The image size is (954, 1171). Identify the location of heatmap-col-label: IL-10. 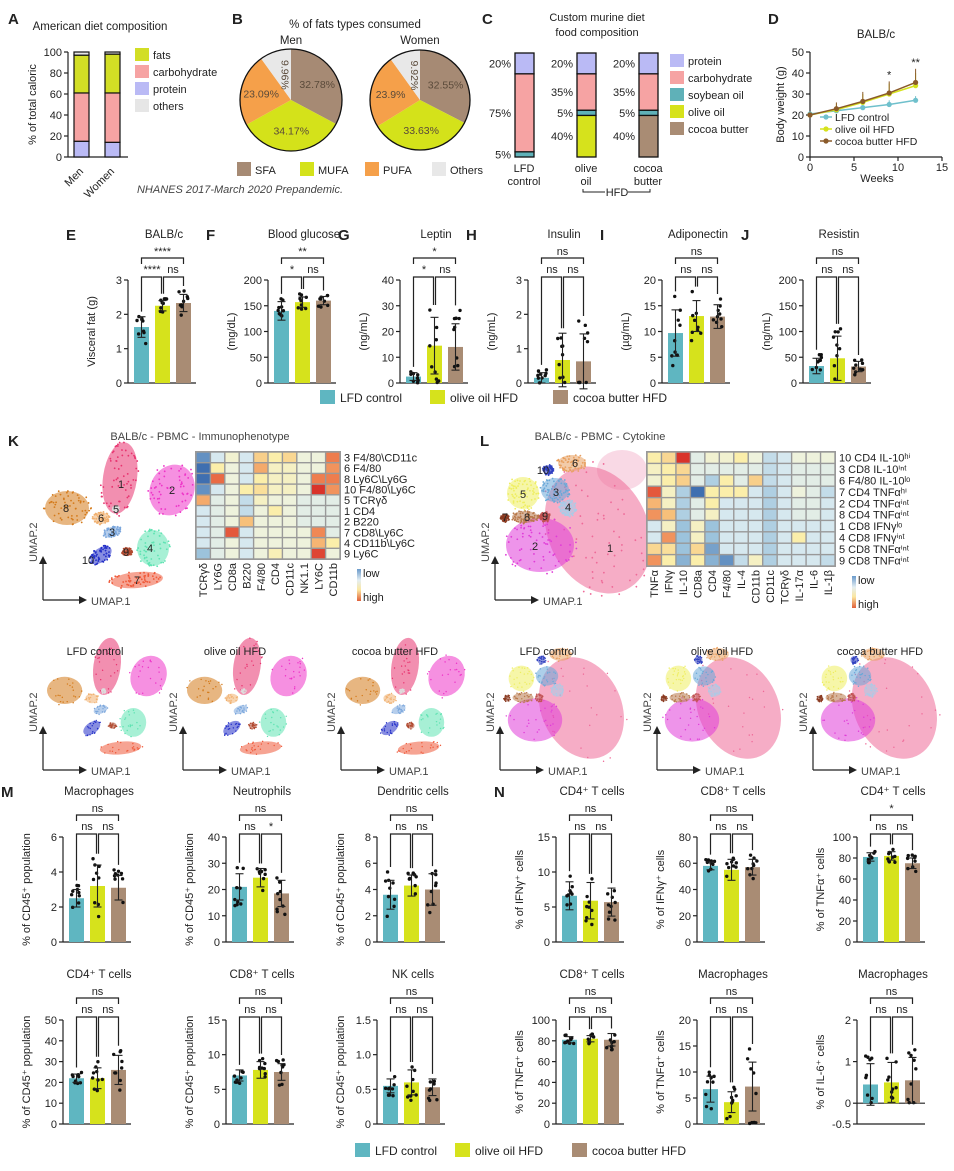
(684, 582).